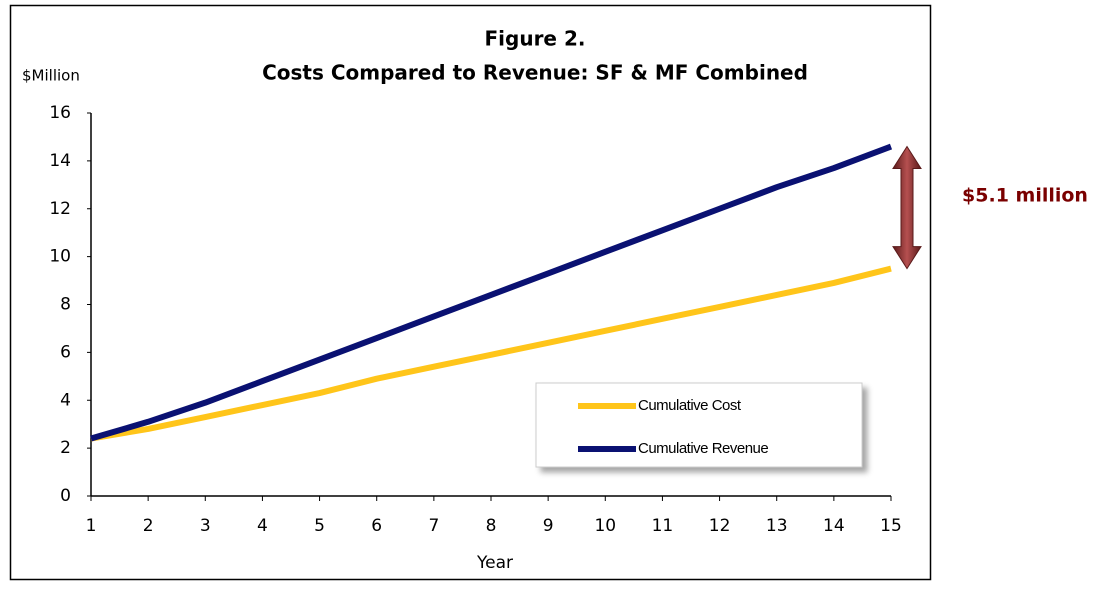 This screenshot has height=590, width=1104. I want to click on x-tick-label: 14, so click(834, 526).